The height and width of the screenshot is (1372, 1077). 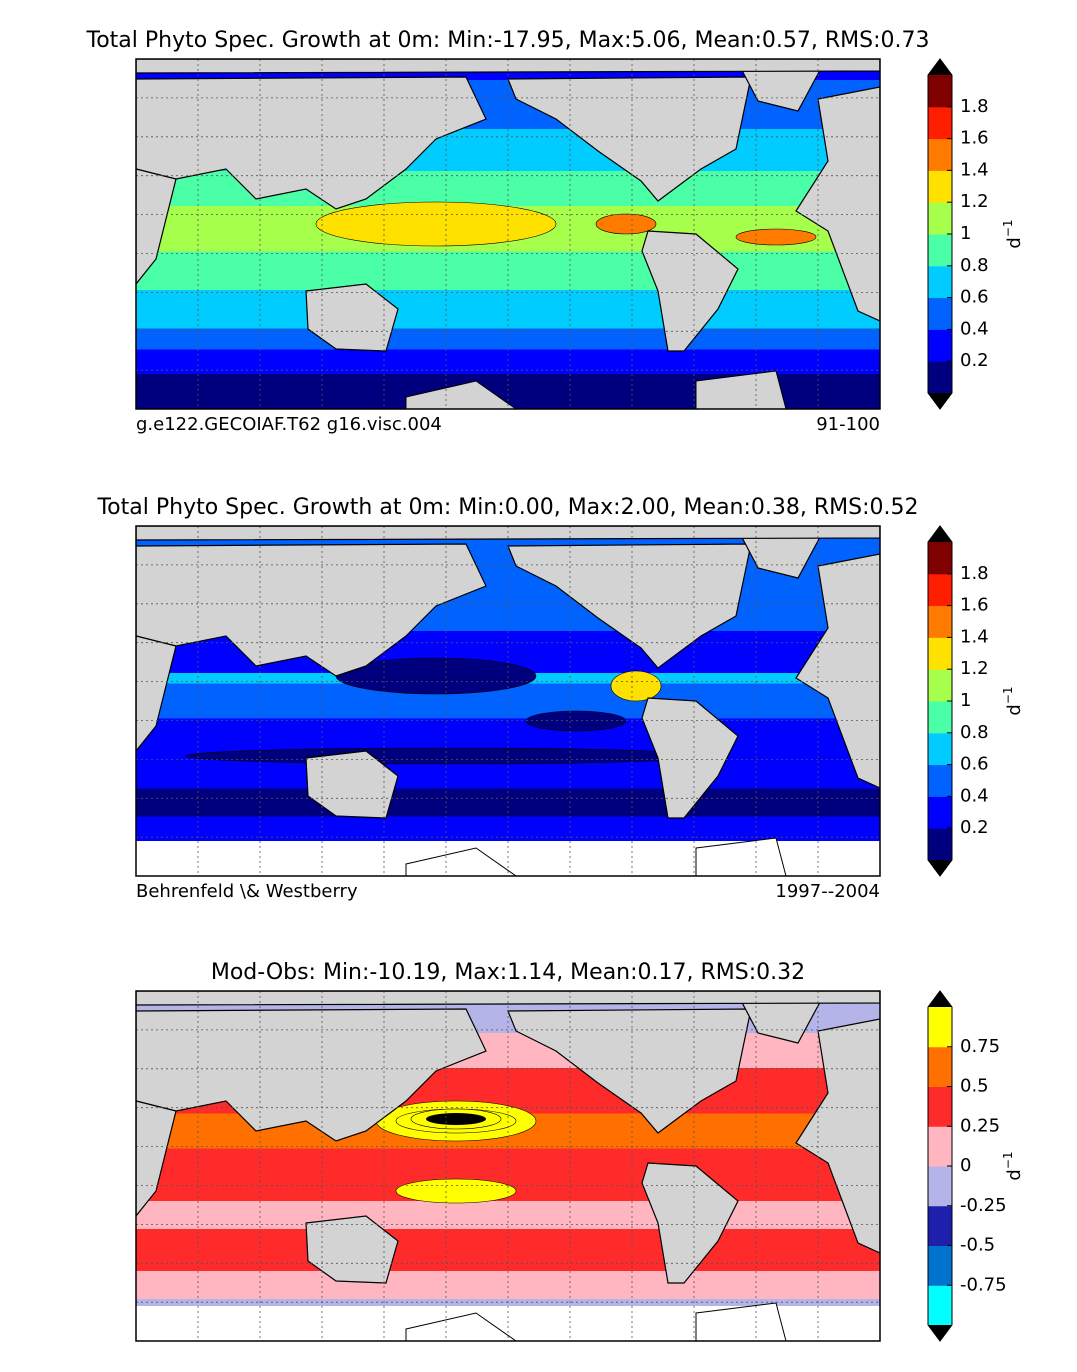 I want to click on right-caption: 91-100, so click(x=848, y=424).